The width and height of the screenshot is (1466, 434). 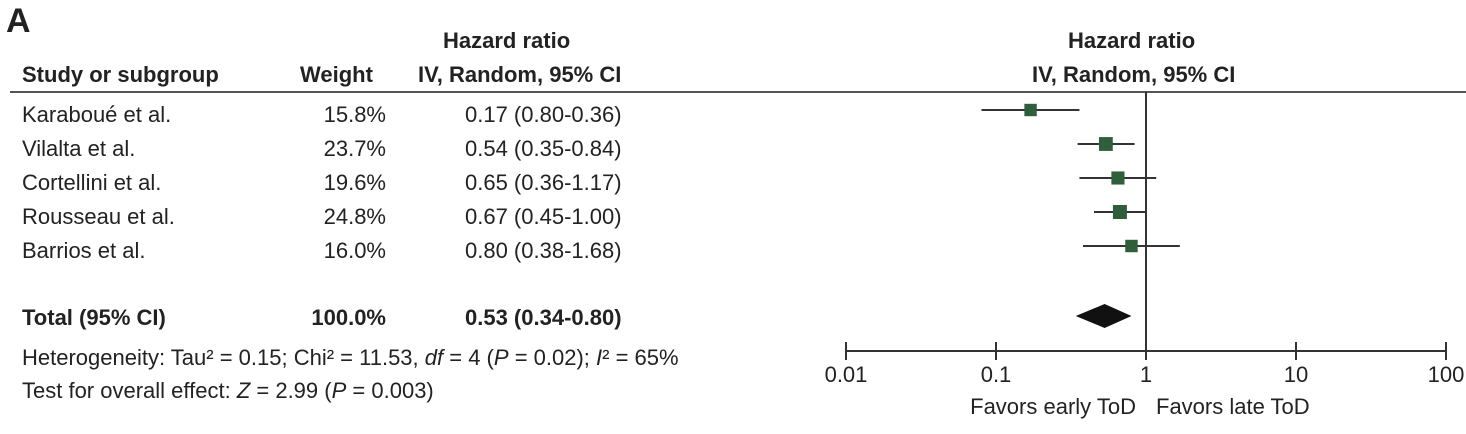 What do you see at coordinates (354, 216) in the screenshot?
I see `study-weight: 24.8%` at bounding box center [354, 216].